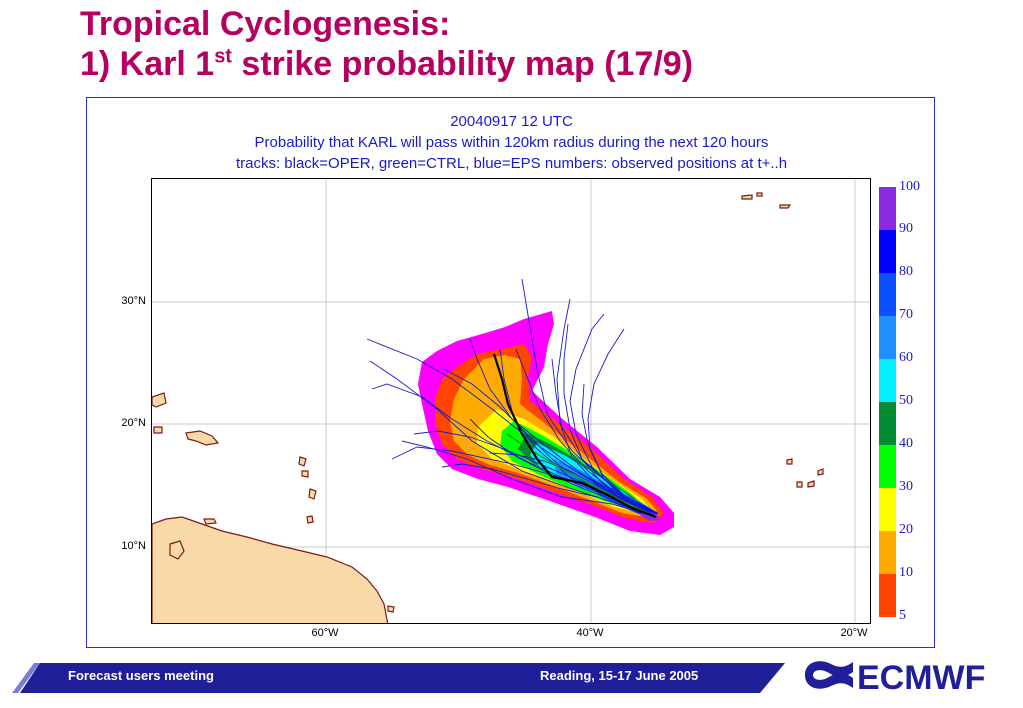 This screenshot has width=1023, height=708. I want to click on footer-accent-stripe, so click(26, 678).